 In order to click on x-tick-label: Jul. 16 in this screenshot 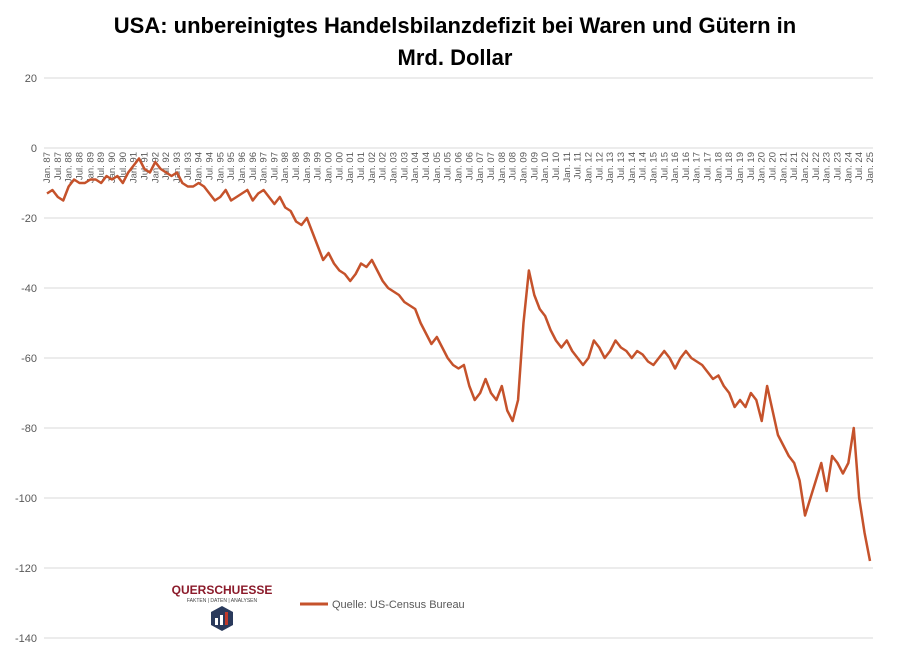, I will do `click(686, 166)`.